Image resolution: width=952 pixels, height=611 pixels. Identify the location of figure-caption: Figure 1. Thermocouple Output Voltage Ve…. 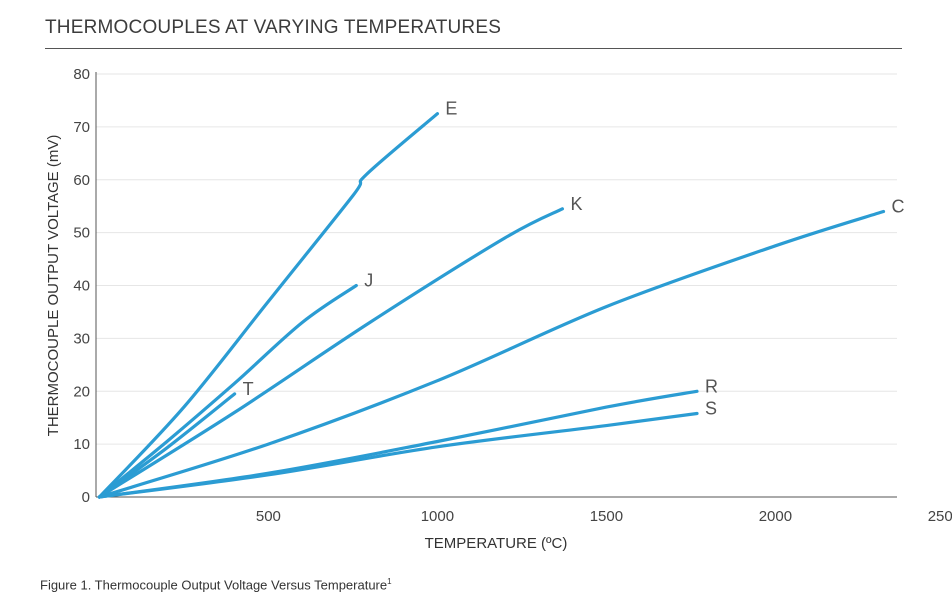
(216, 584).